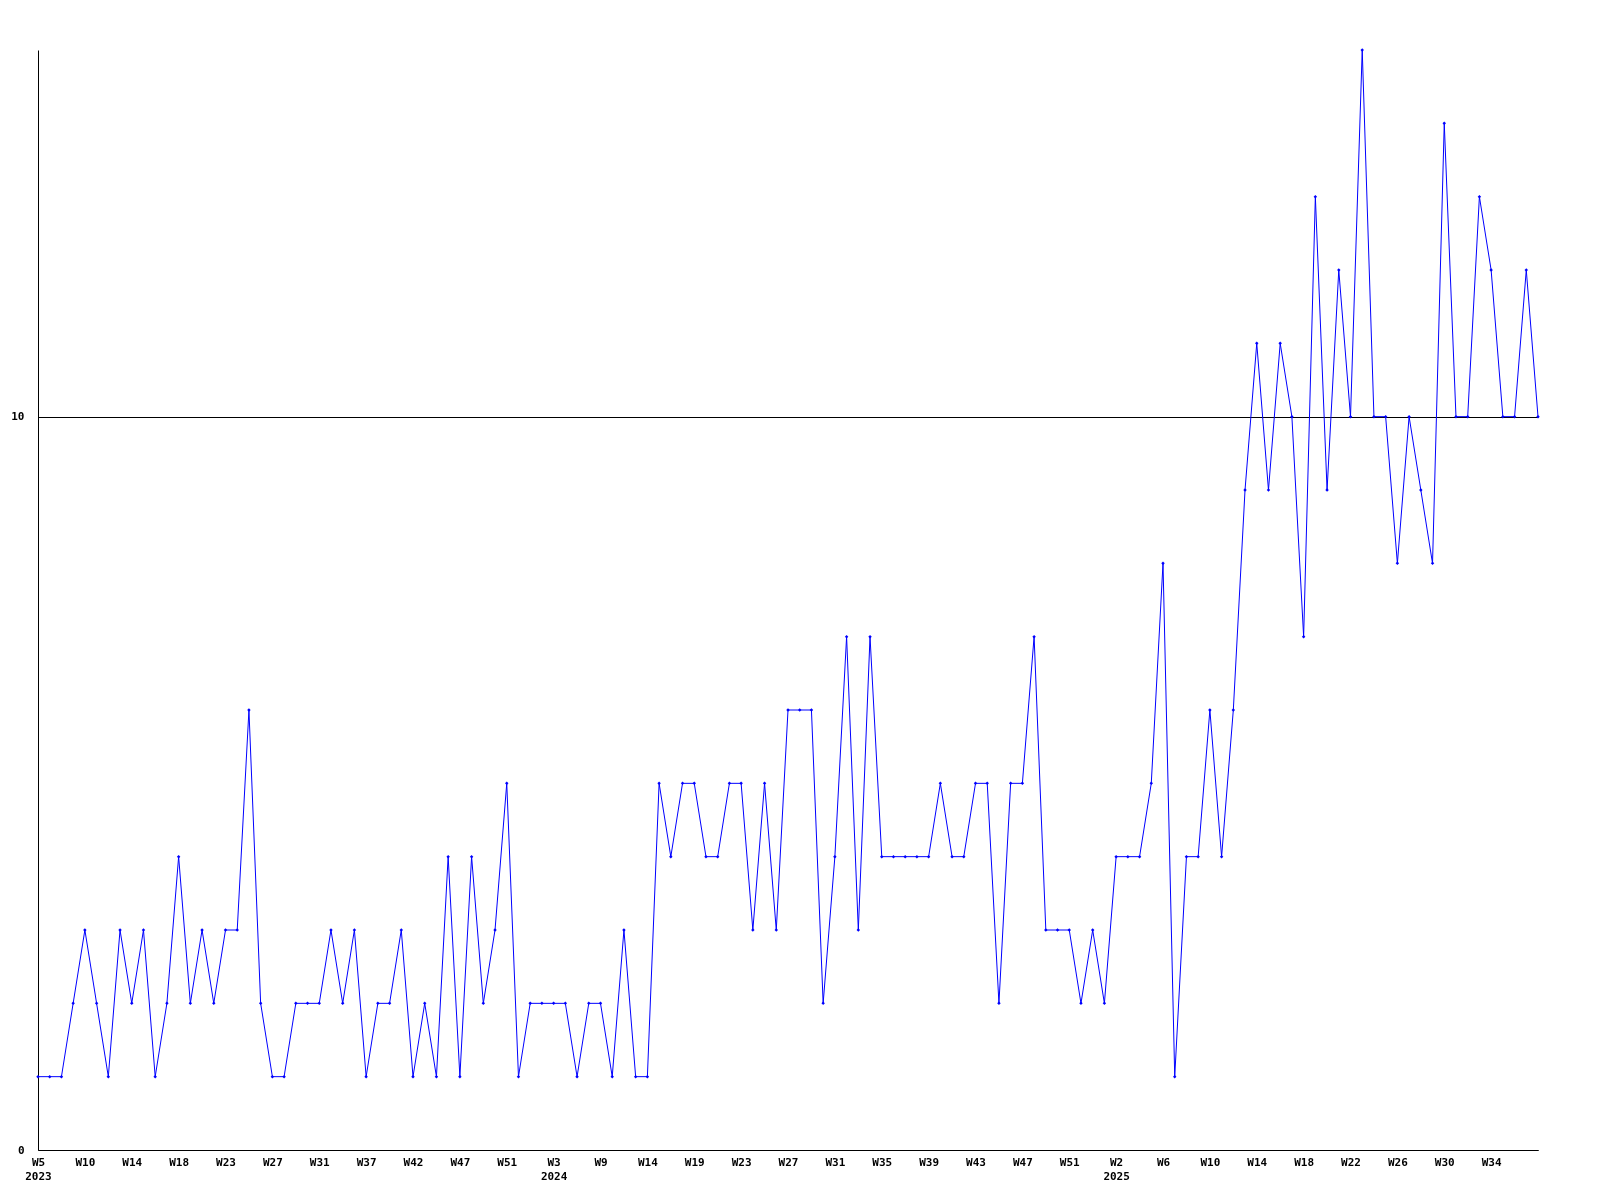  I want to click on x-tick-label: W26, so click(1398, 1162).